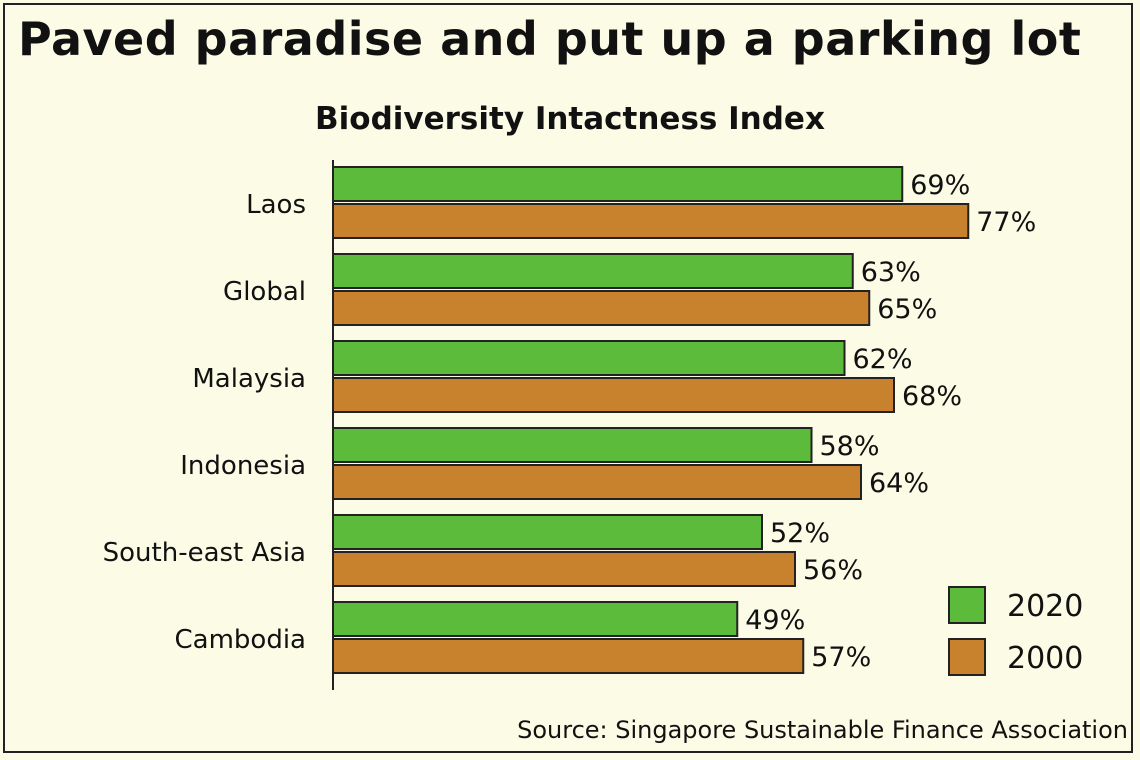 The image size is (1140, 760). Describe the element at coordinates (264, 292) in the screenshot. I see `category-label: Global` at that location.